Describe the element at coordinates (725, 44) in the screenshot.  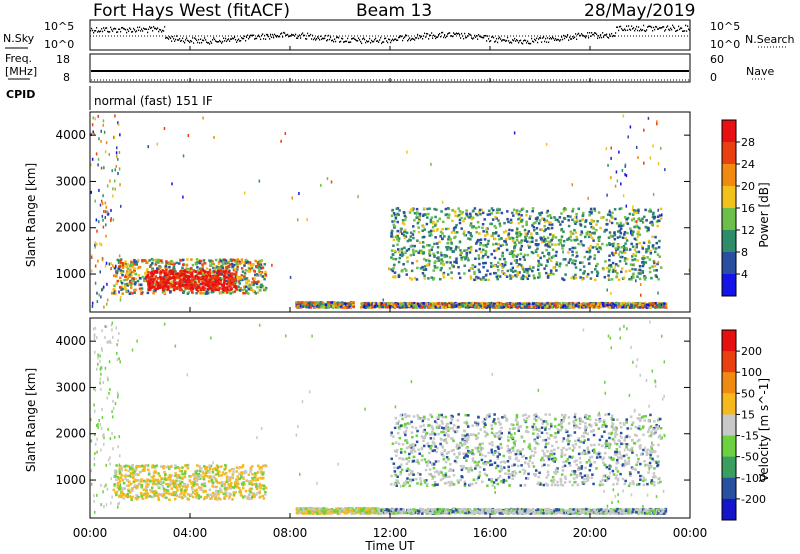
I see `nsearch-tick-bottom: 10^0` at that location.